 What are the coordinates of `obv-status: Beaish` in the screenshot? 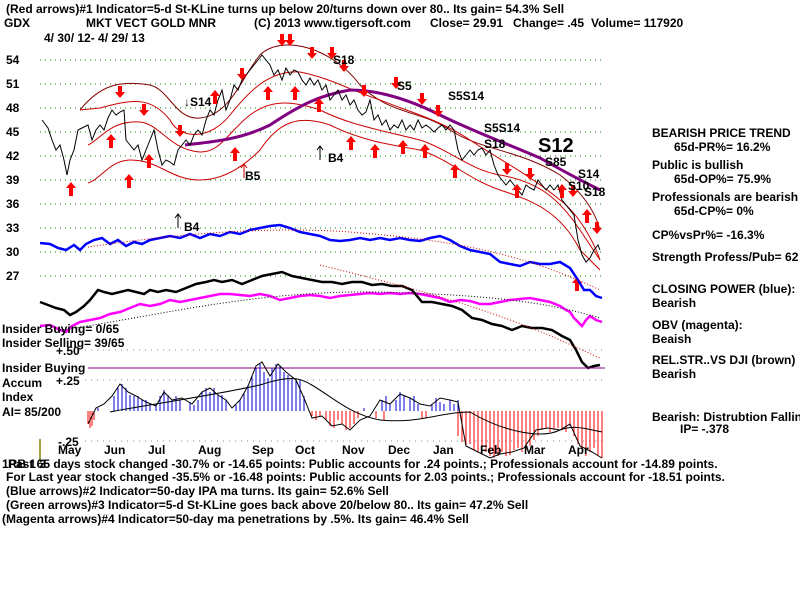 It's located at (672, 339).